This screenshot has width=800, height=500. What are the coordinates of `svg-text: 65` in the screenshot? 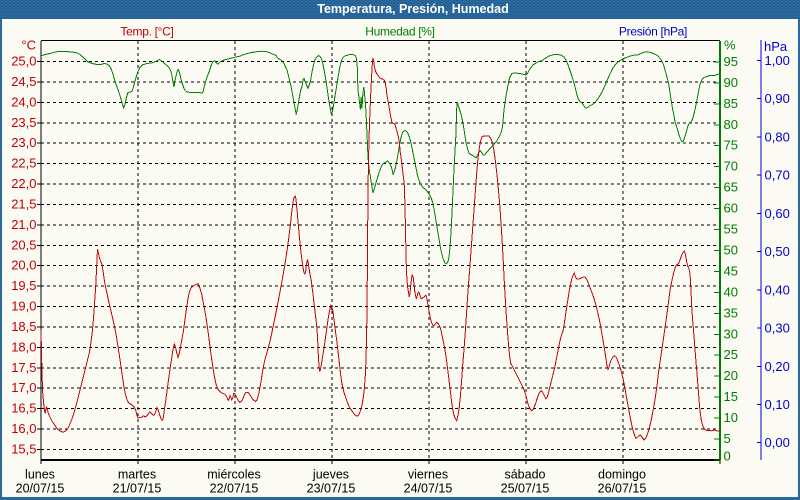 It's located at (731, 187).